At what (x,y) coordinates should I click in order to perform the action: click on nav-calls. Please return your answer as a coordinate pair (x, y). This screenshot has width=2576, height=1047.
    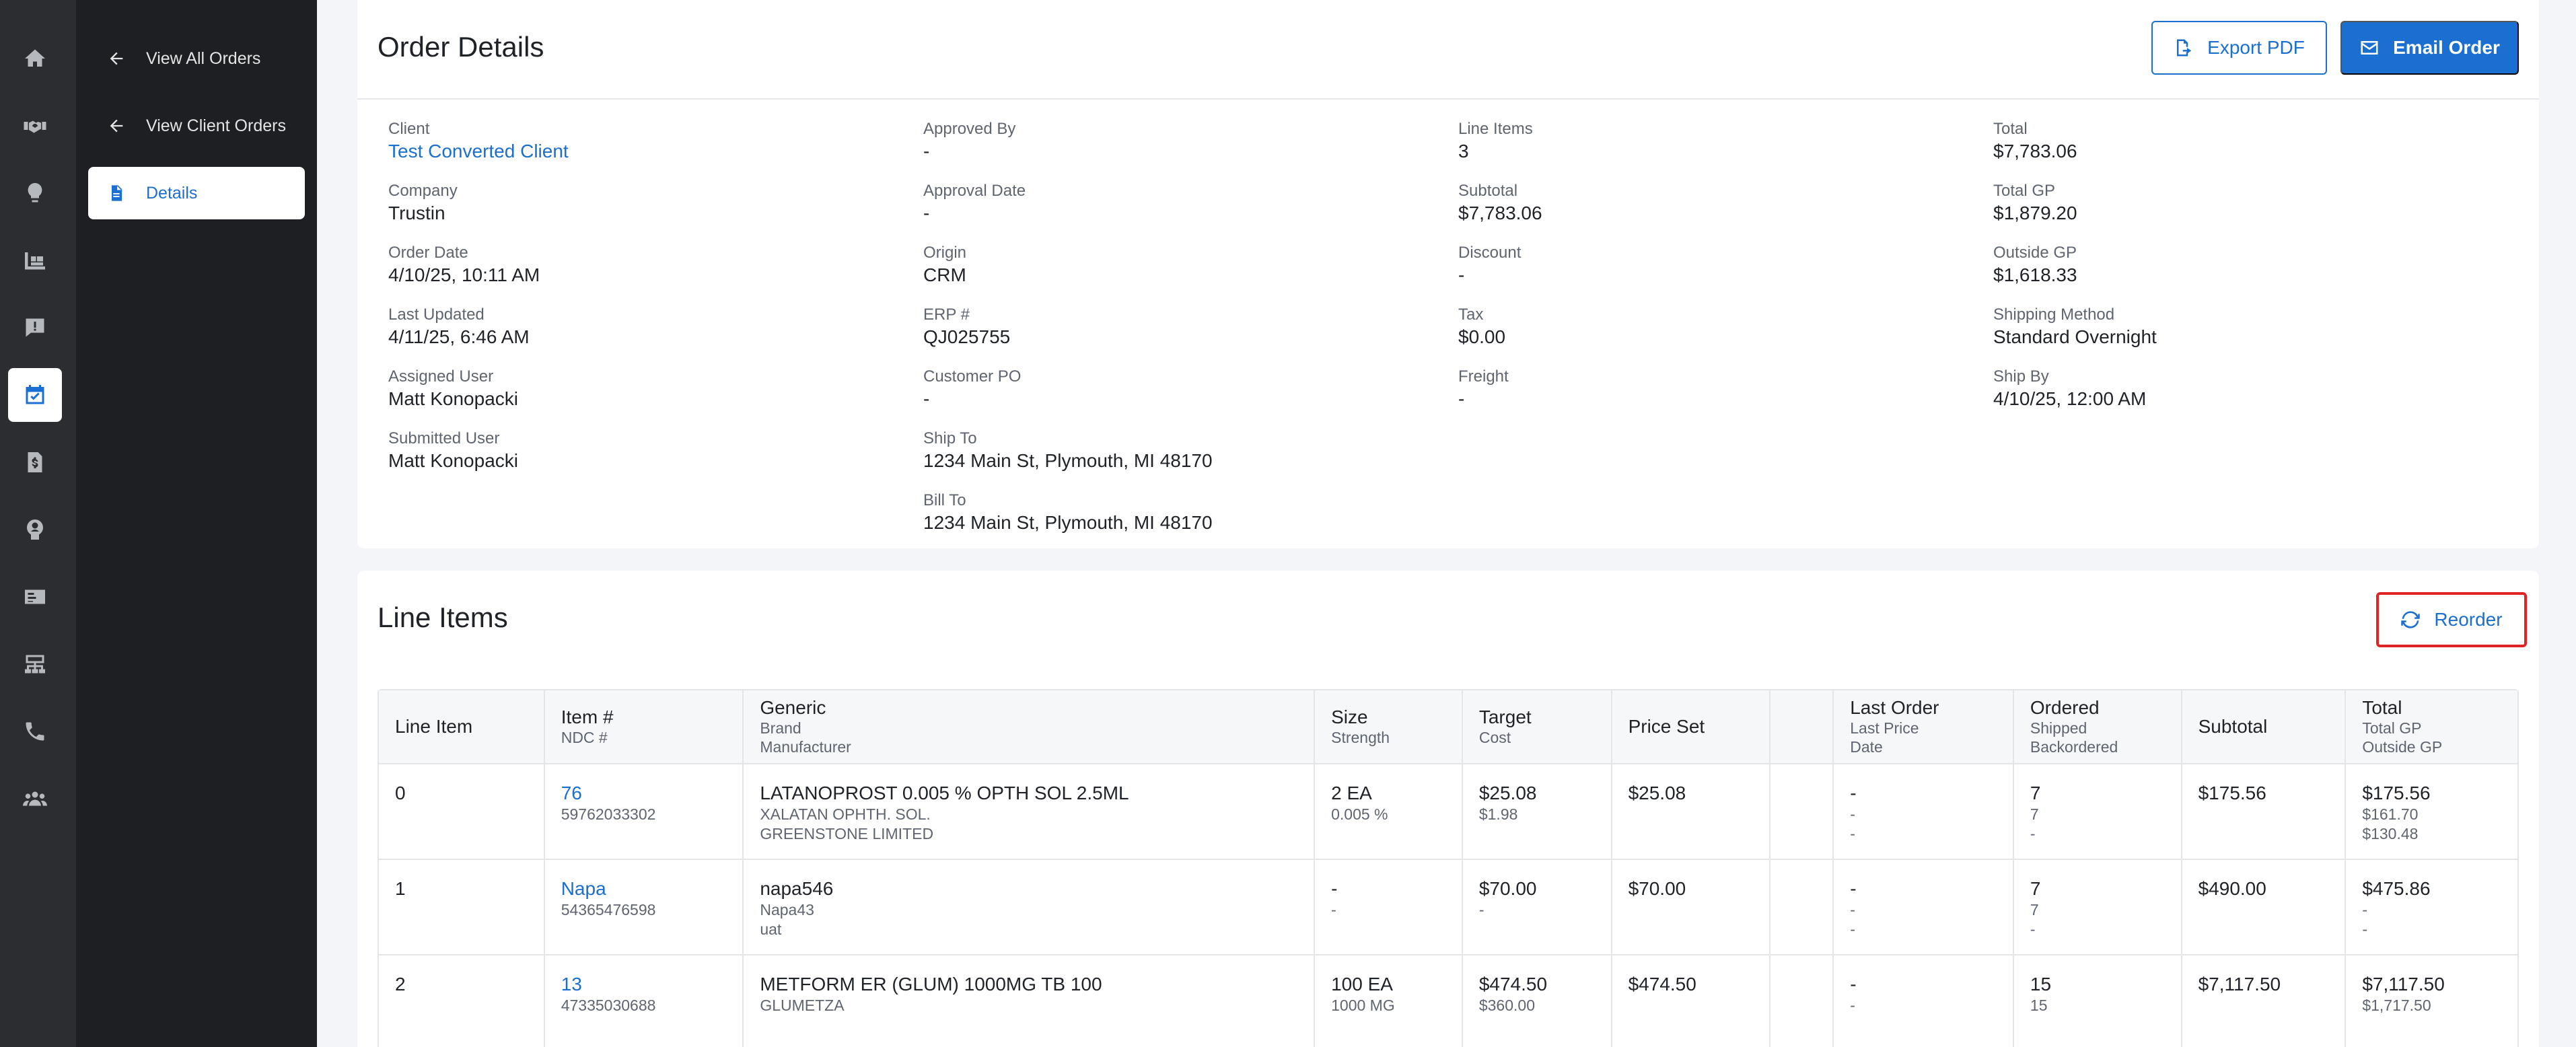
    Looking at the image, I should click on (35, 731).